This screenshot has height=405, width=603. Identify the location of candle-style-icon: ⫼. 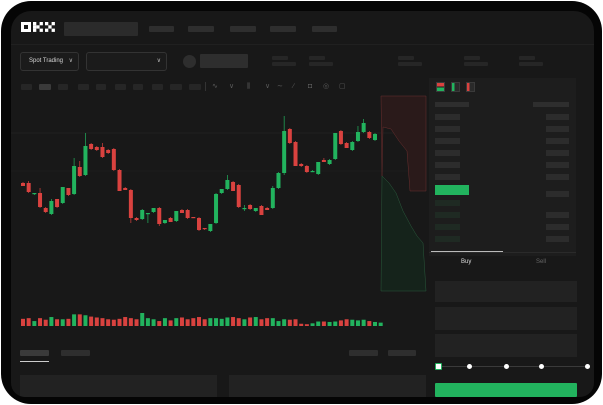
(249, 86).